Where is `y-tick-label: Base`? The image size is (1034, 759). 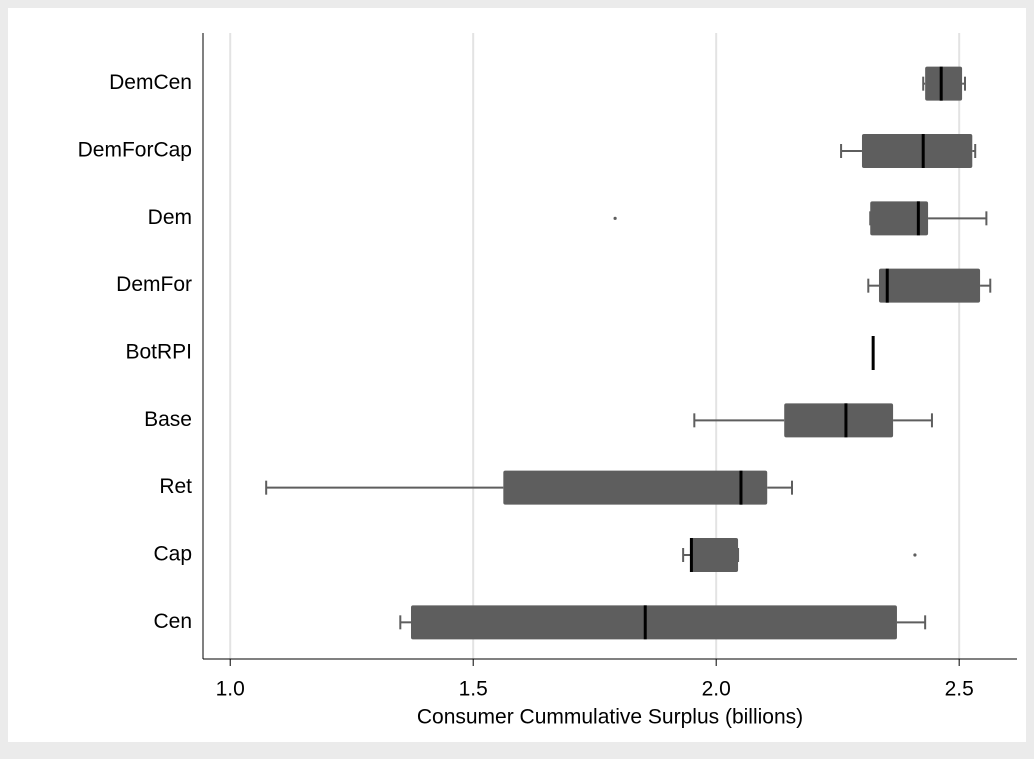
y-tick-label: Base is located at coordinates (168, 419).